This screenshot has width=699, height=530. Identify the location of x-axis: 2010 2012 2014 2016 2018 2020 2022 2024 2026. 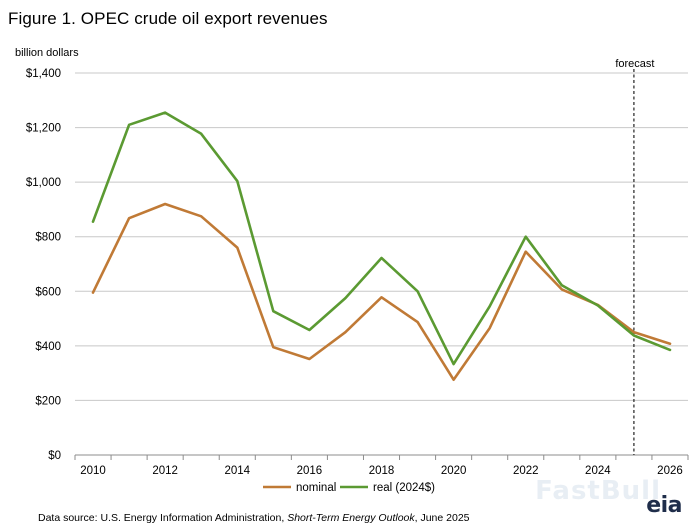
(381, 465).